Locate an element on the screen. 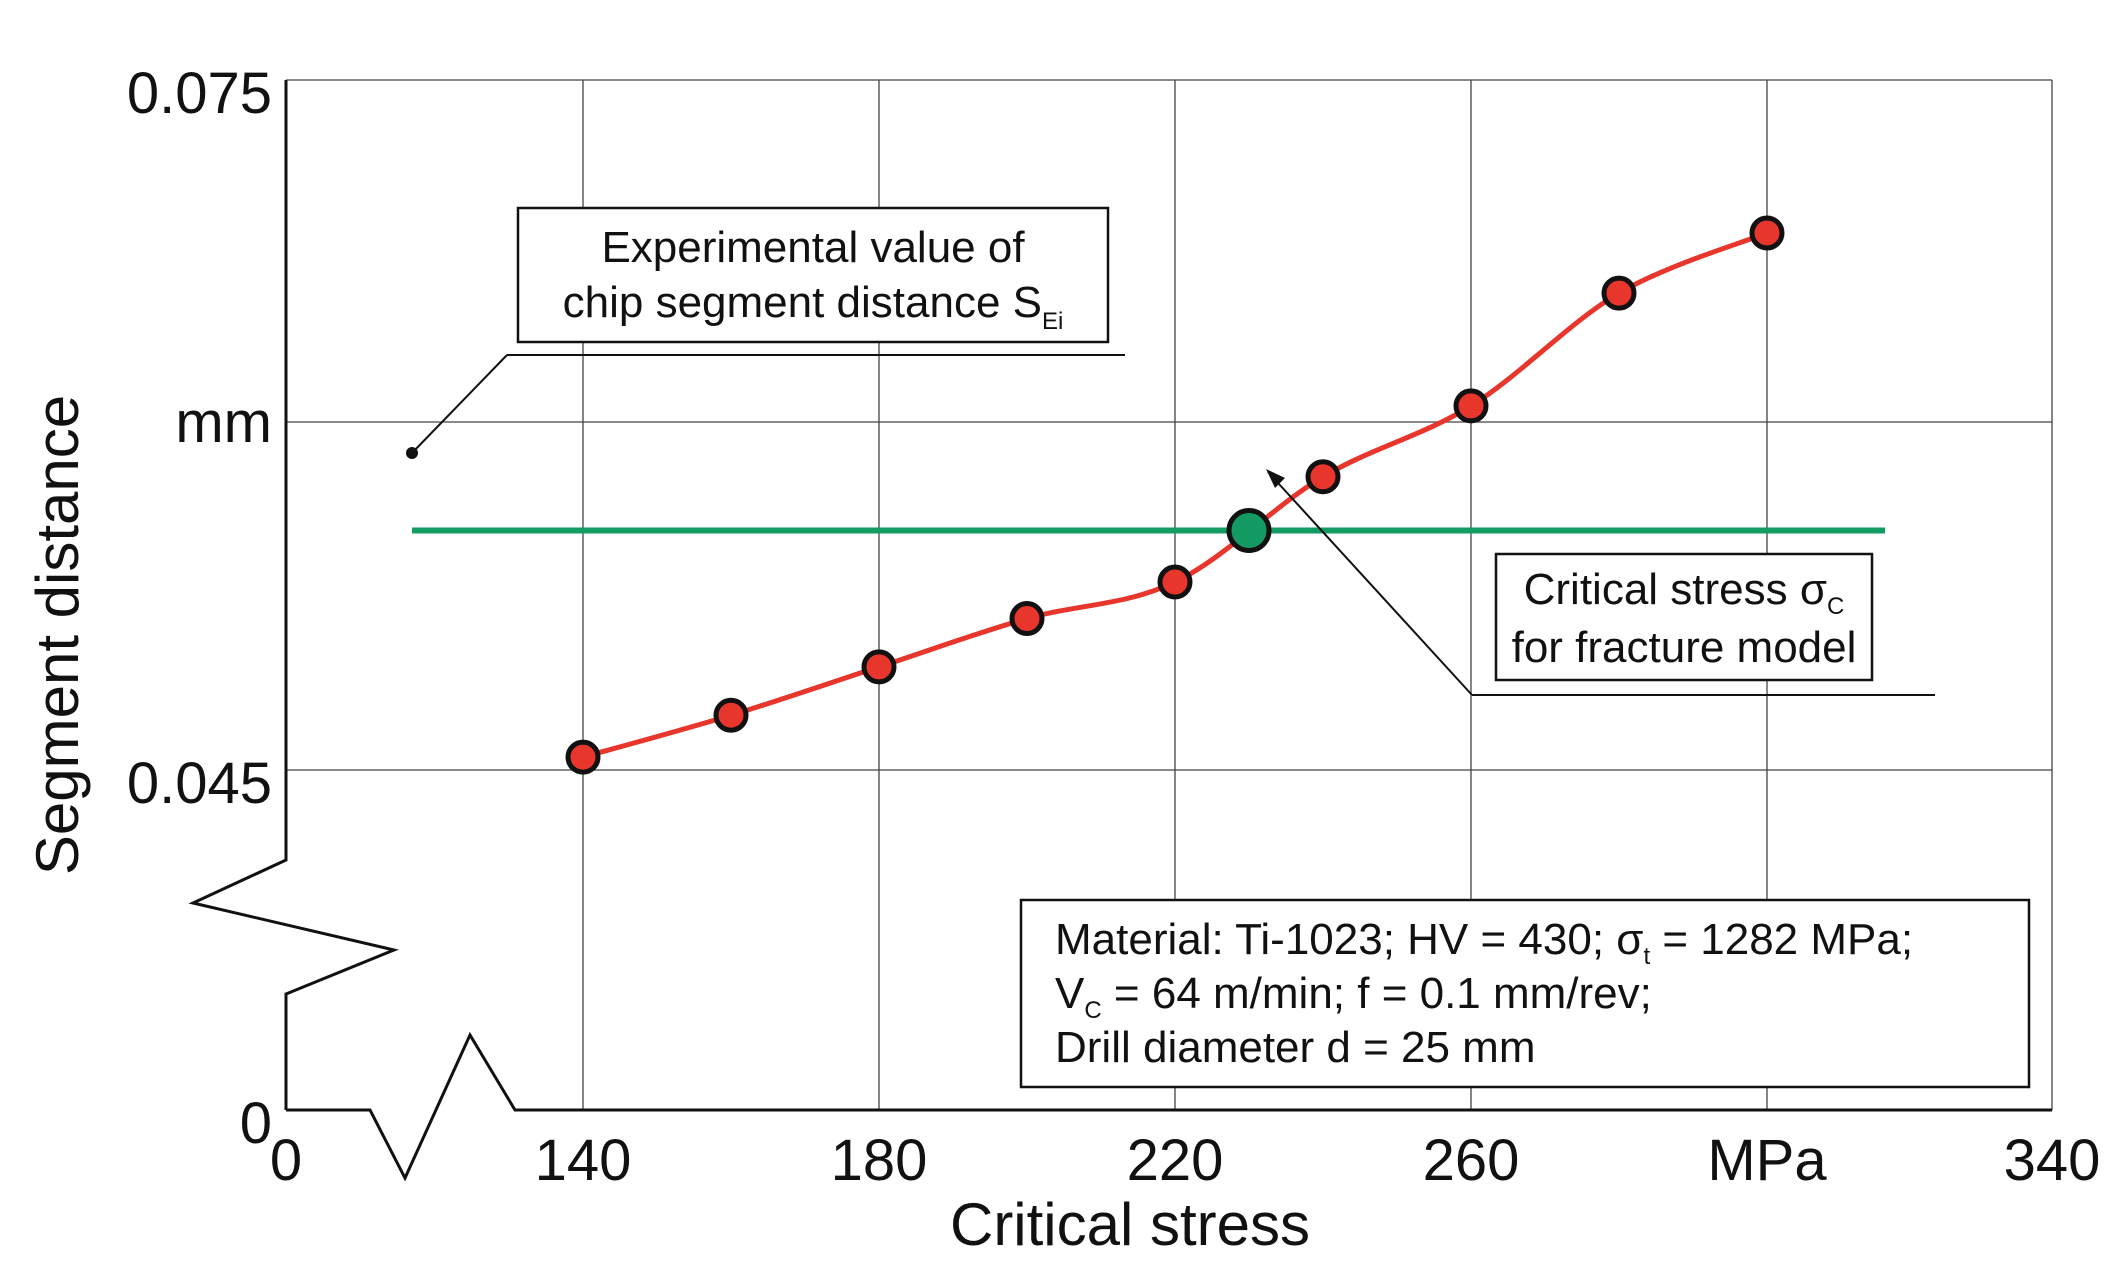 This screenshot has width=2120, height=1287. critical-point-marker is located at coordinates (1249, 530).